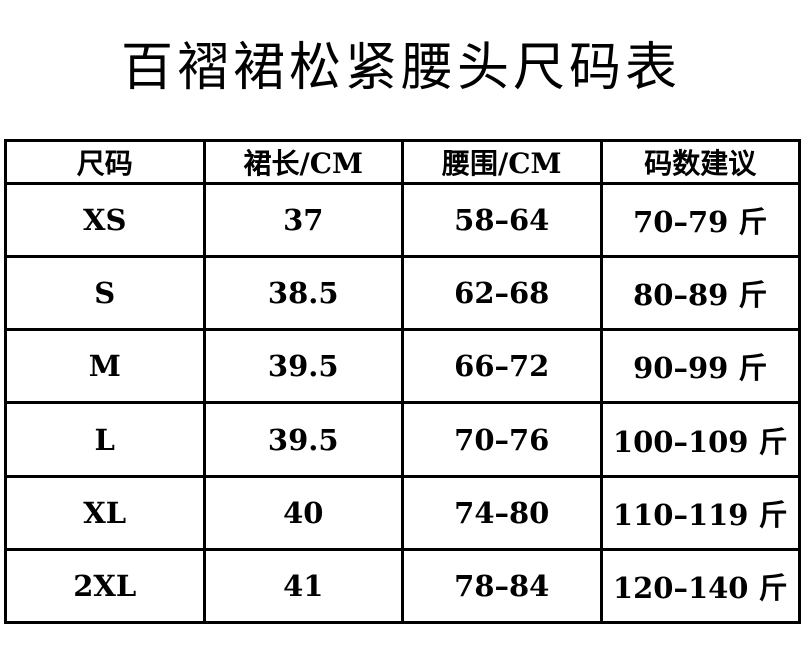  I want to click on table-row: M 39.5 66–72 90–99 斤, so click(402, 366).